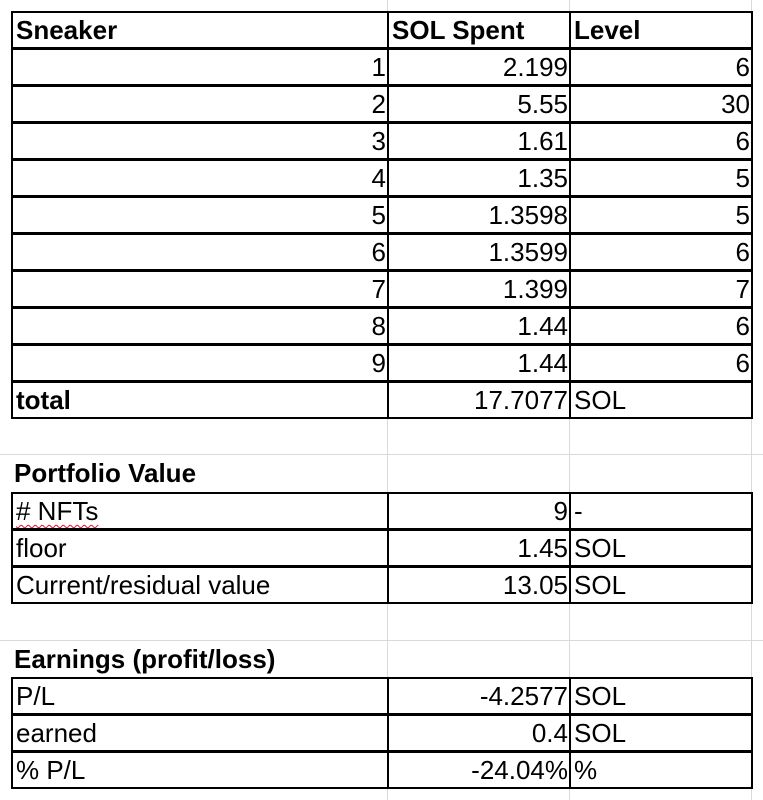 The width and height of the screenshot is (763, 800). Describe the element at coordinates (479, 696) in the screenshot. I see `earnings-value-pl: -4.2577` at that location.